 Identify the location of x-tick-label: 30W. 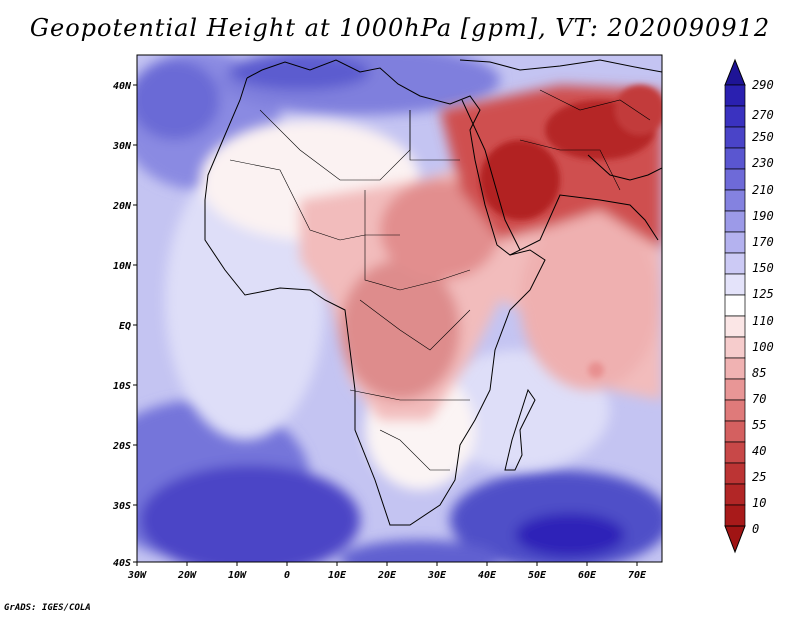
(137, 575).